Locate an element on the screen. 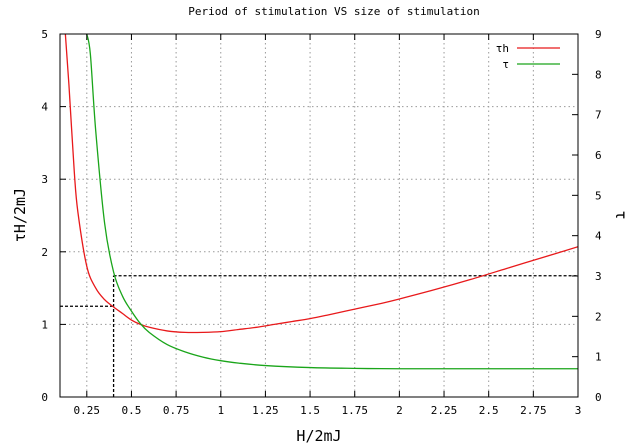  y-tick-label: 1 is located at coordinates (44, 324).